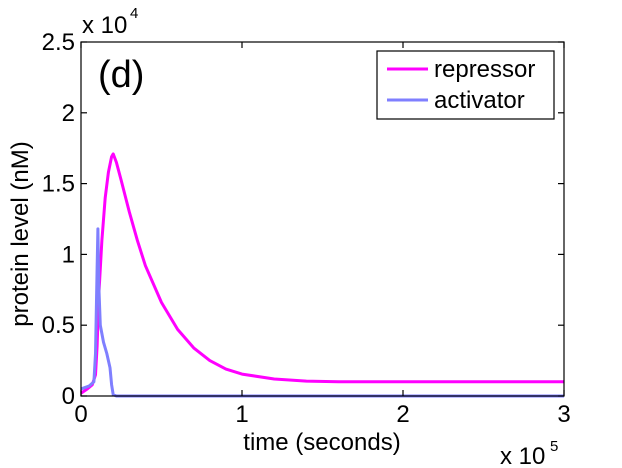 The height and width of the screenshot is (468, 622). What do you see at coordinates (321, 442) in the screenshot?
I see `x-axis-label: time (seconds)` at bounding box center [321, 442].